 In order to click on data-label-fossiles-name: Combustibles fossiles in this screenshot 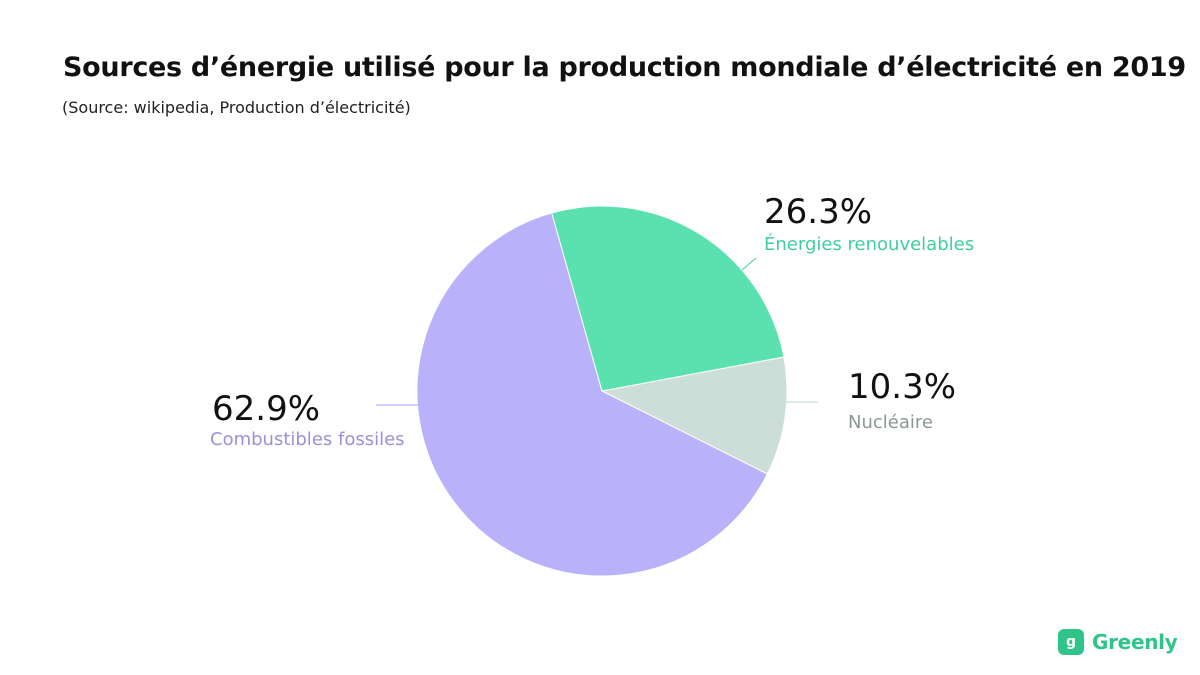, I will do `click(307, 439)`.